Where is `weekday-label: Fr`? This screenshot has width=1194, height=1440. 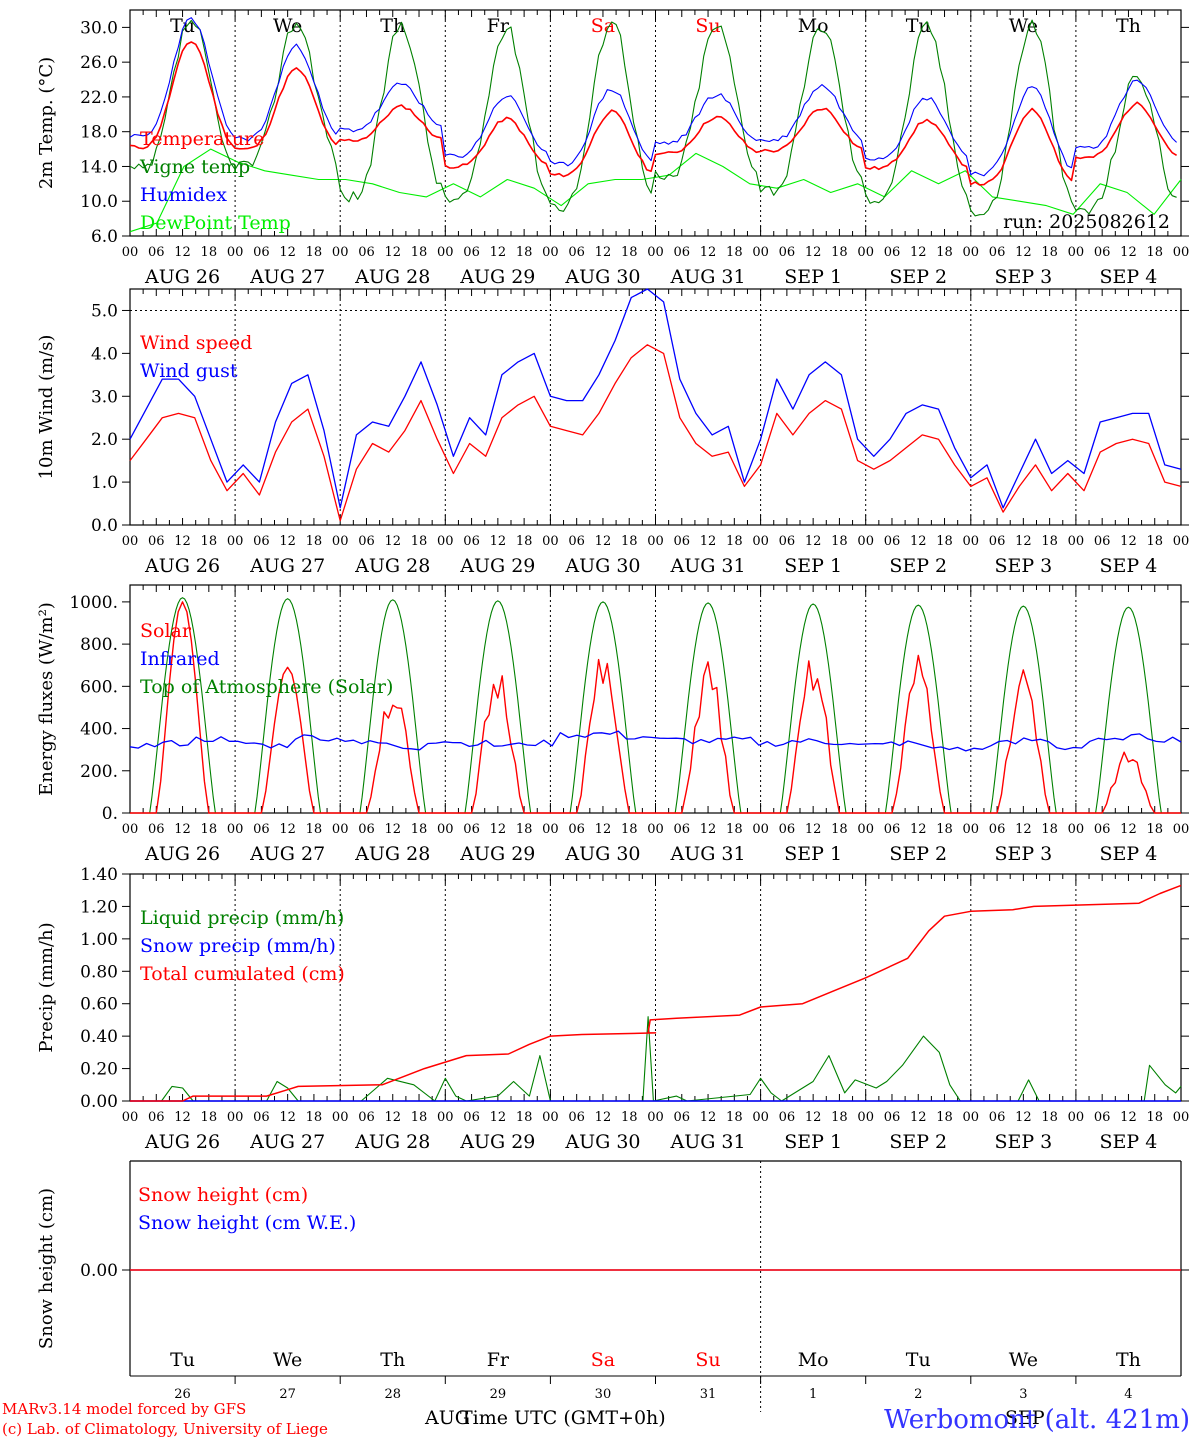 weekday-label: Fr is located at coordinates (498, 1360).